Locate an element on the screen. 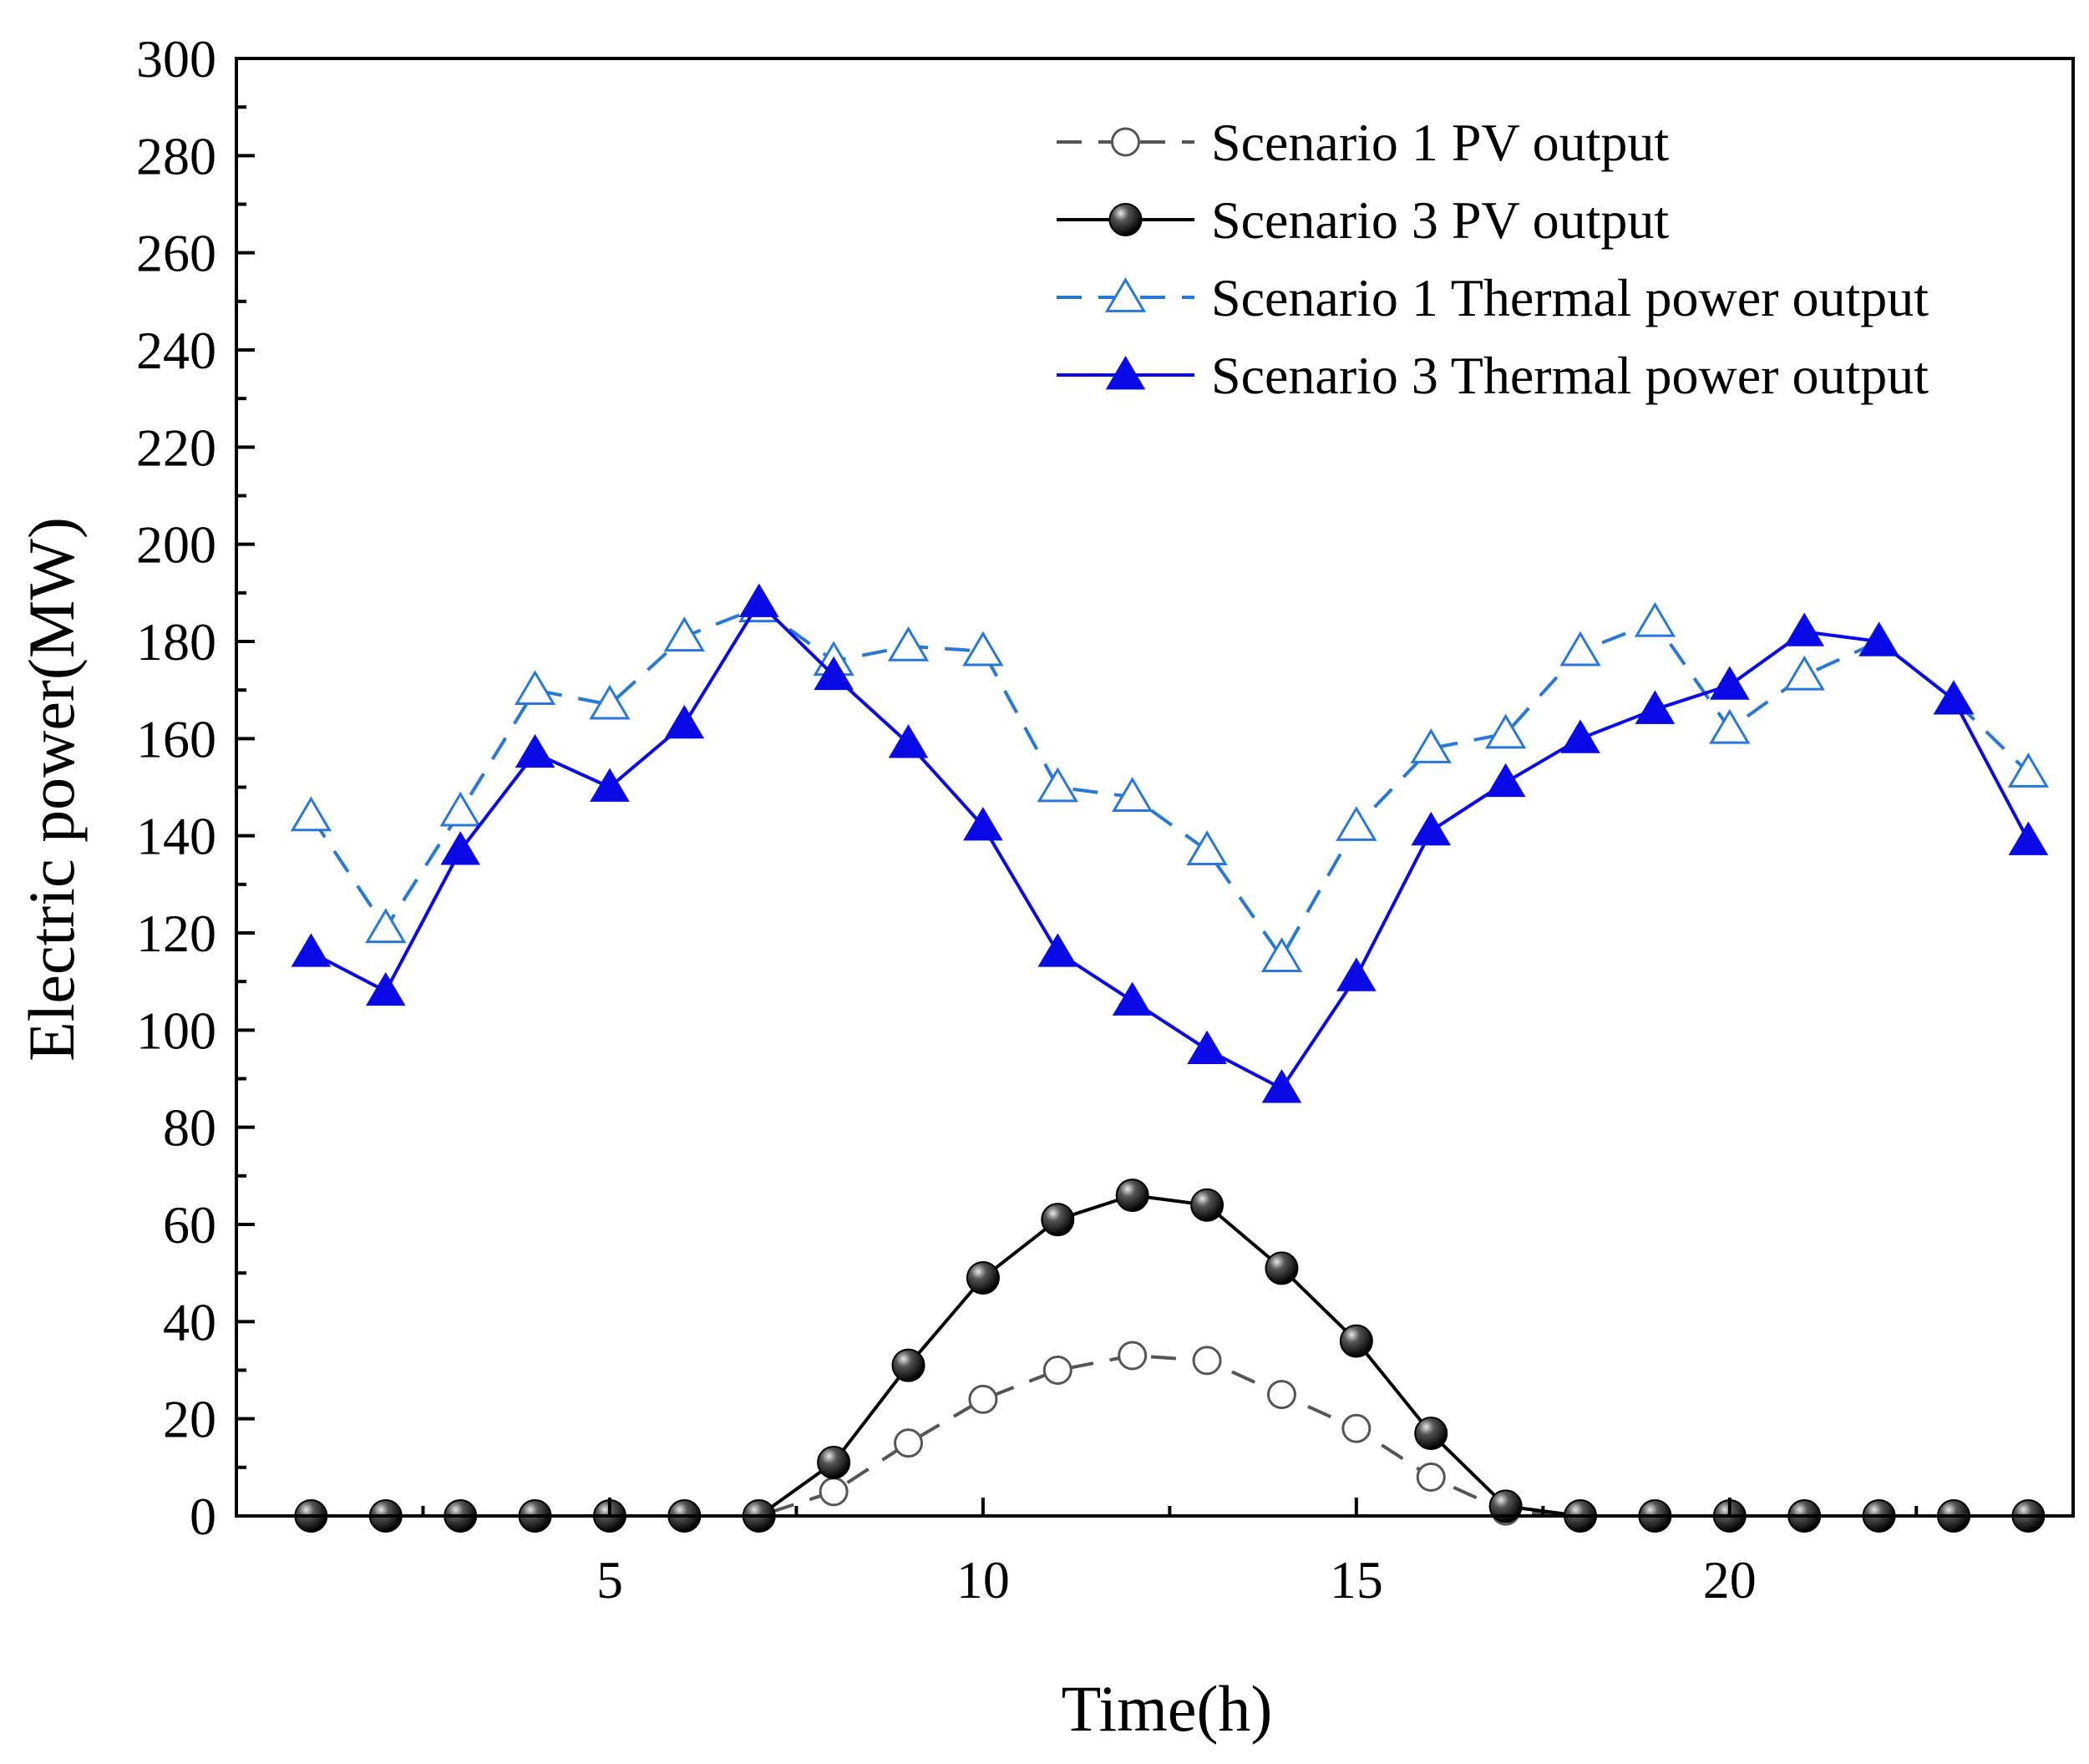  legend-label: Scenario 1 PV output is located at coordinates (1440, 142).